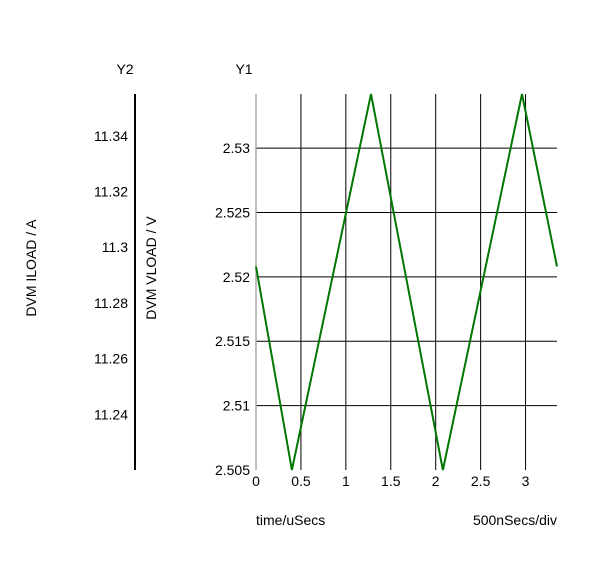 Image resolution: width=600 pixels, height=563 pixels. What do you see at coordinates (232, 470) in the screenshot?
I see `y1-tick-label: 2.505` at bounding box center [232, 470].